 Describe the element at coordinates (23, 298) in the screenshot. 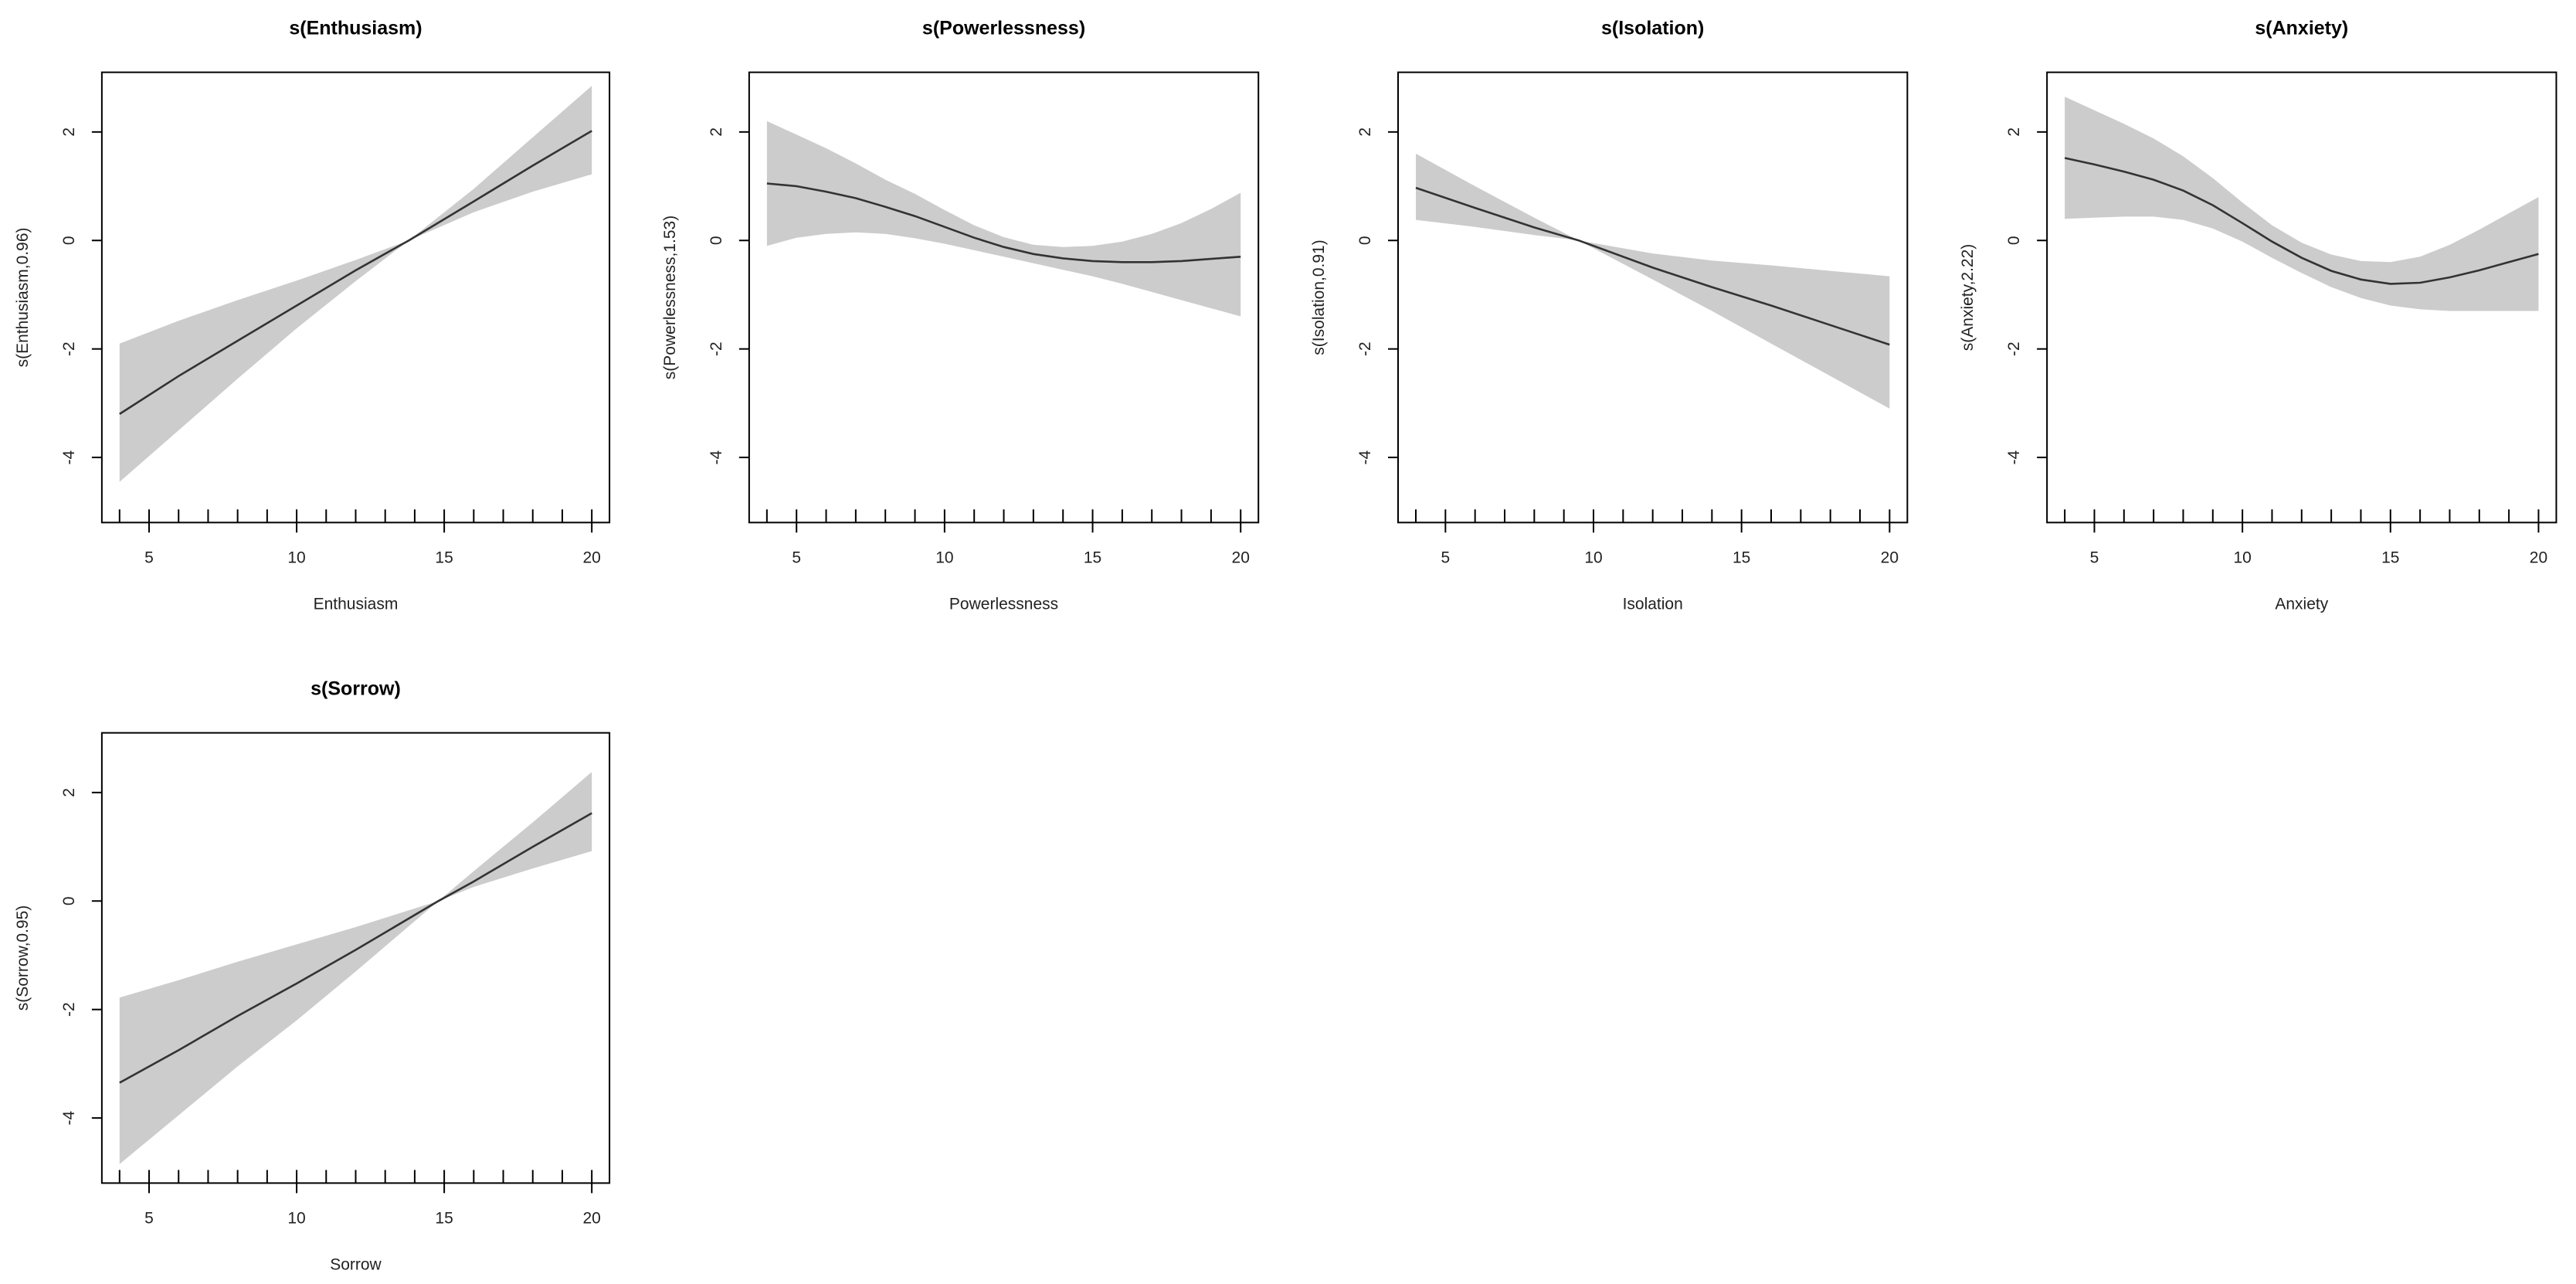

I see `y-axis-label: s(Enthusiasm,0.96)` at that location.